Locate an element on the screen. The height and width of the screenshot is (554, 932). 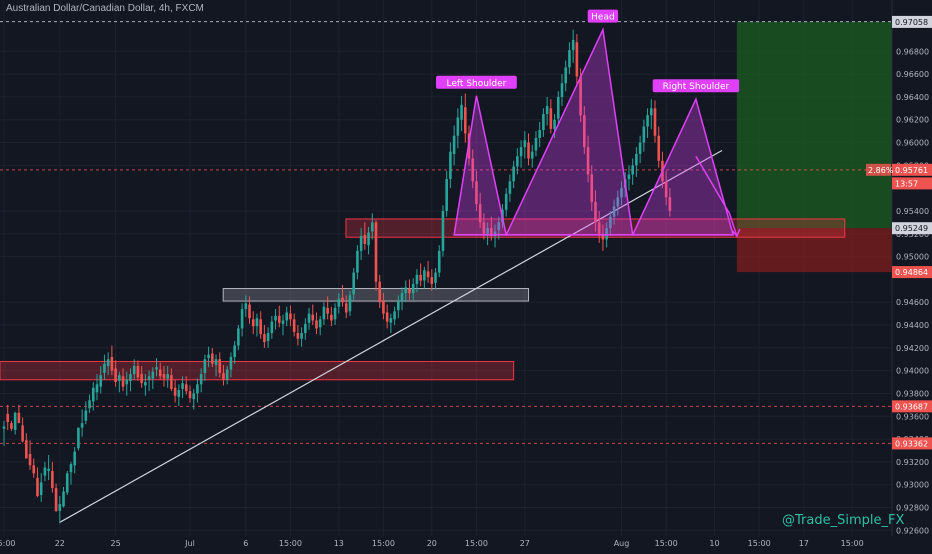
price-label: 0.97058 is located at coordinates (911, 22).